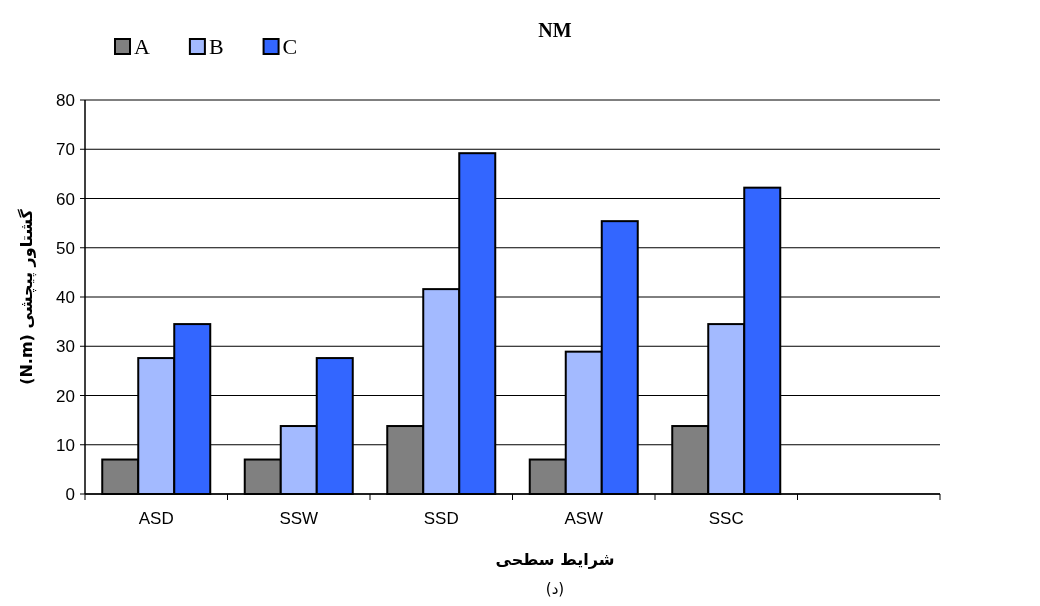  What do you see at coordinates (65, 347) in the screenshot?
I see `y-tick-label: 30` at bounding box center [65, 347].